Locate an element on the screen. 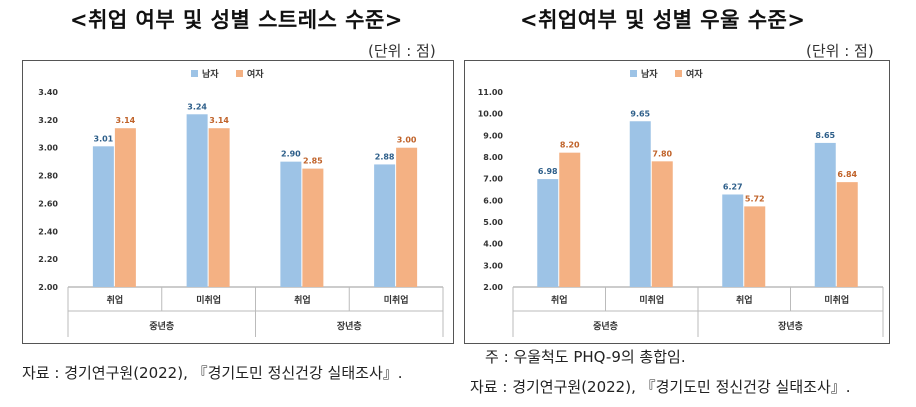 The height and width of the screenshot is (407, 916). data-label: 7.80 is located at coordinates (662, 153).